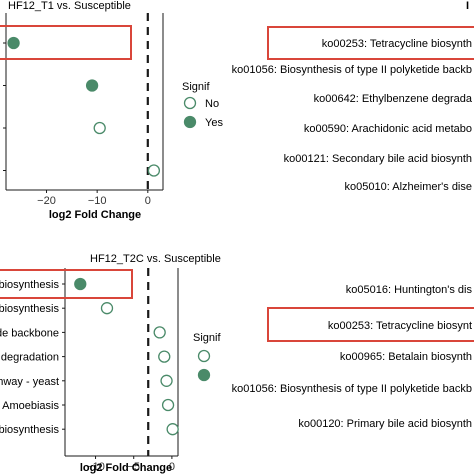  I want to click on panel-2-x-label: log2 Fold Change, so click(126, 468).